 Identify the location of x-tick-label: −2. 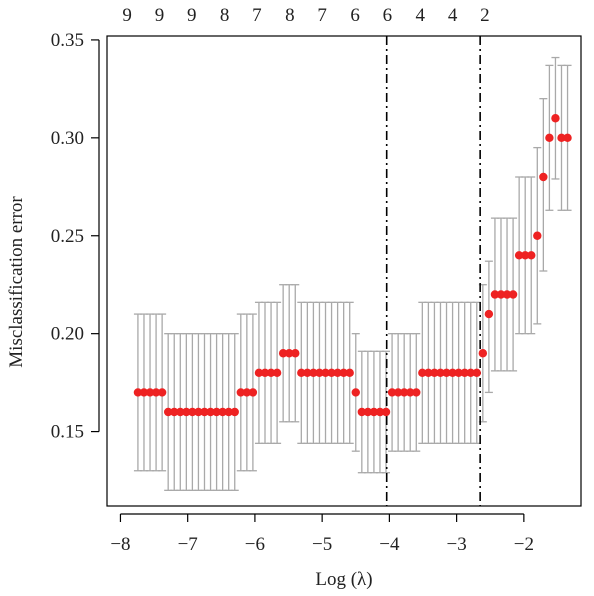
(524, 544).